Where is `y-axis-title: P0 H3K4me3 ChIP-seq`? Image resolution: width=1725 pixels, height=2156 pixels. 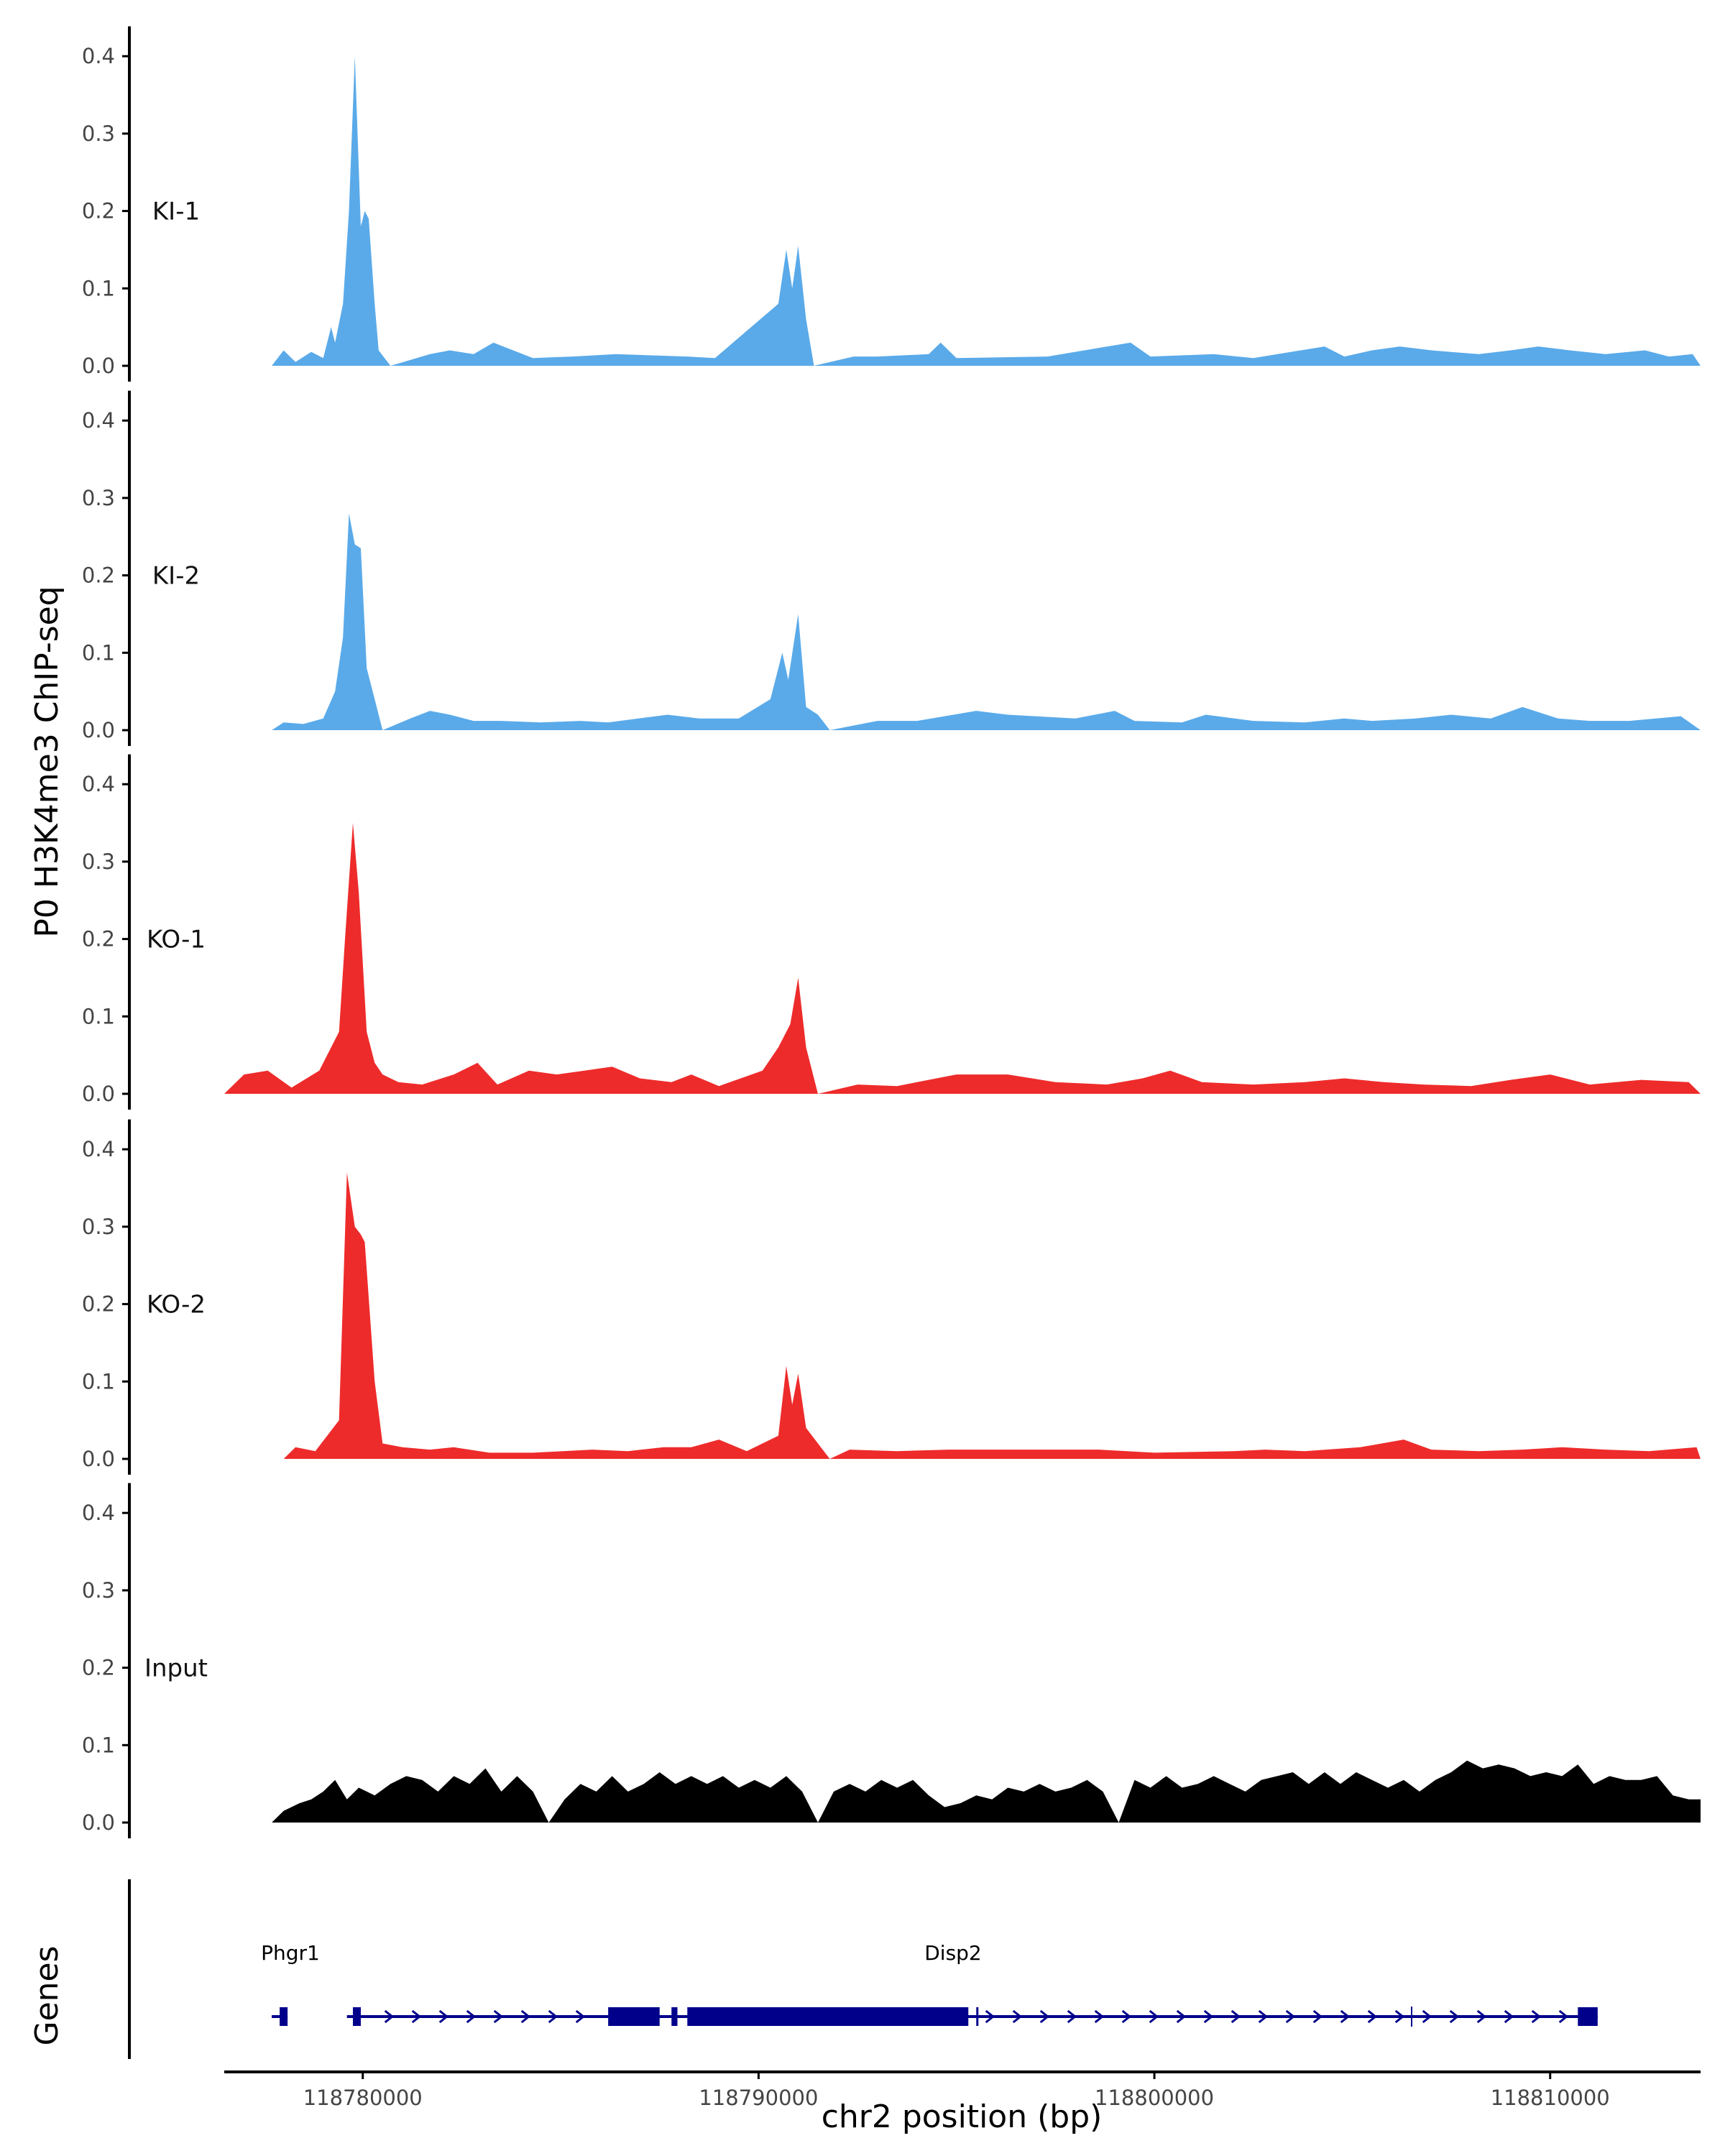
y-axis-title: P0 H3K4me3 ChIP-seq is located at coordinates (47, 761).